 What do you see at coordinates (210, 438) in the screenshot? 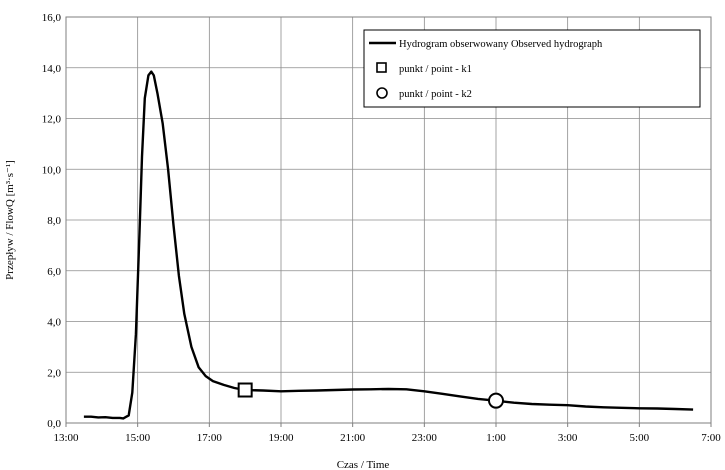
I see `x-tick-label: 17:00` at bounding box center [210, 438].